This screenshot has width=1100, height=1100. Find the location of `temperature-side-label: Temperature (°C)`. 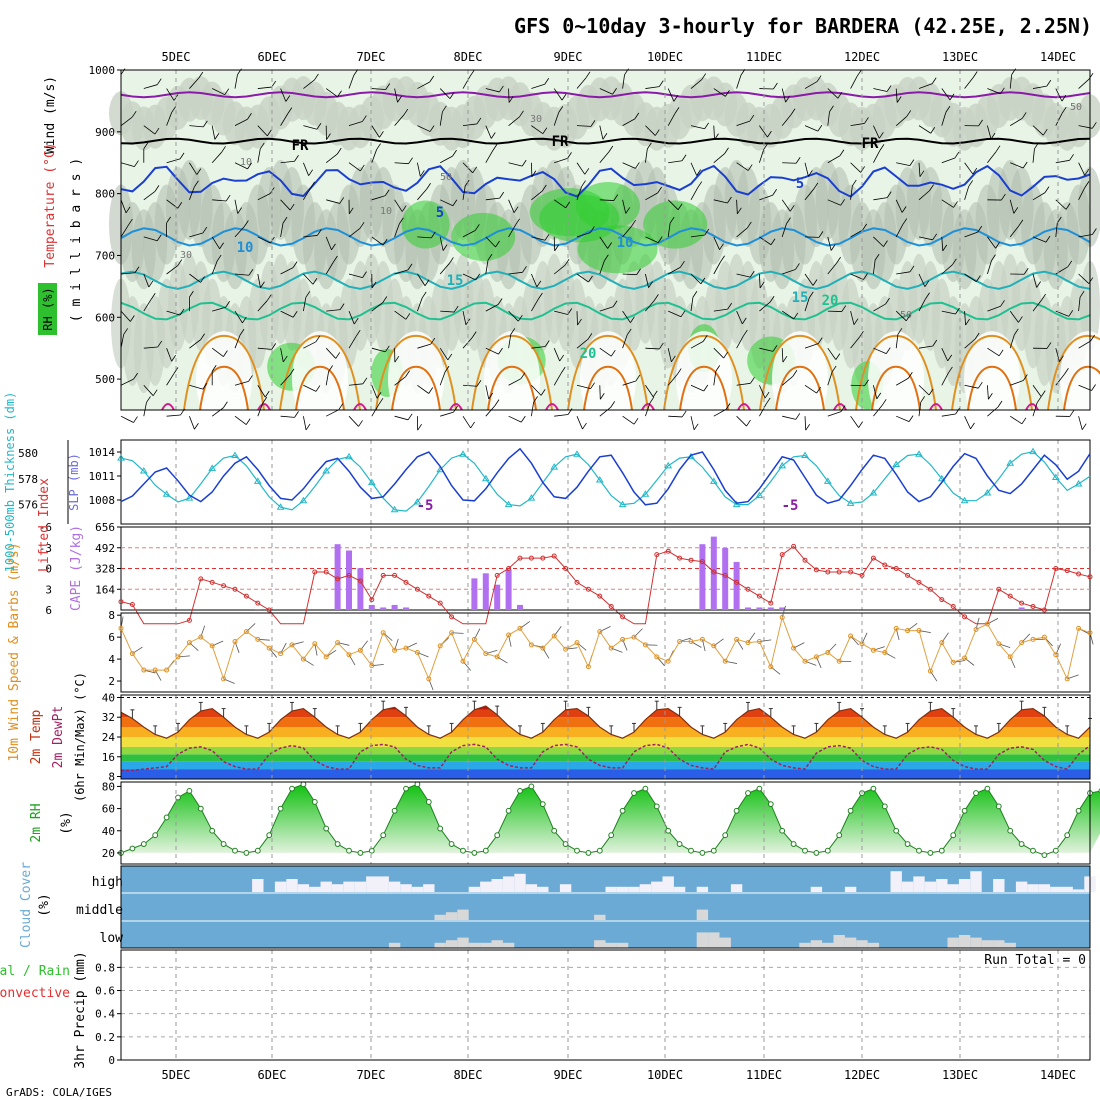

temperature-side-label: Temperature (°C) is located at coordinates (50, 204).